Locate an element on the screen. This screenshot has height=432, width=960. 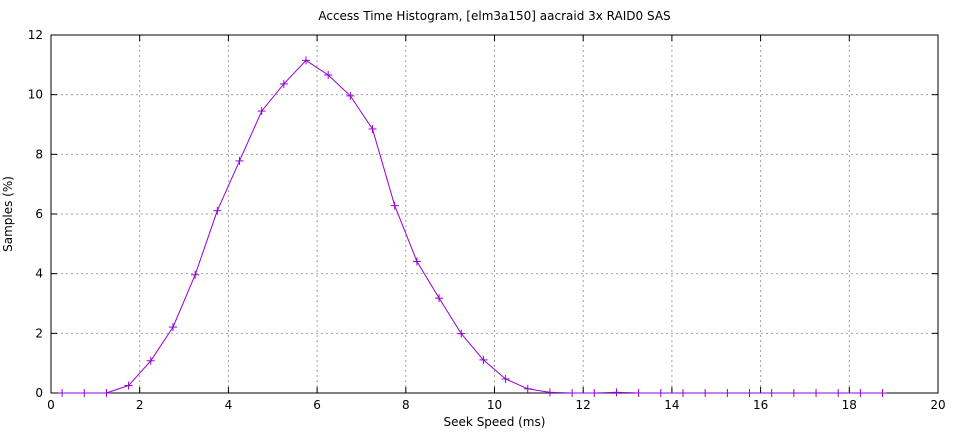
x-tick-label: 8 is located at coordinates (406, 405).